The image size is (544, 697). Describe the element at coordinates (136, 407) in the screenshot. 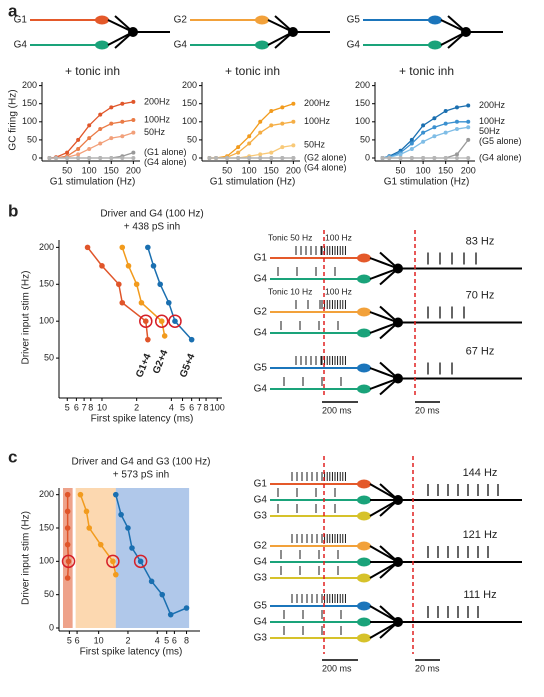

I see `x-tick-label: 2` at that location.